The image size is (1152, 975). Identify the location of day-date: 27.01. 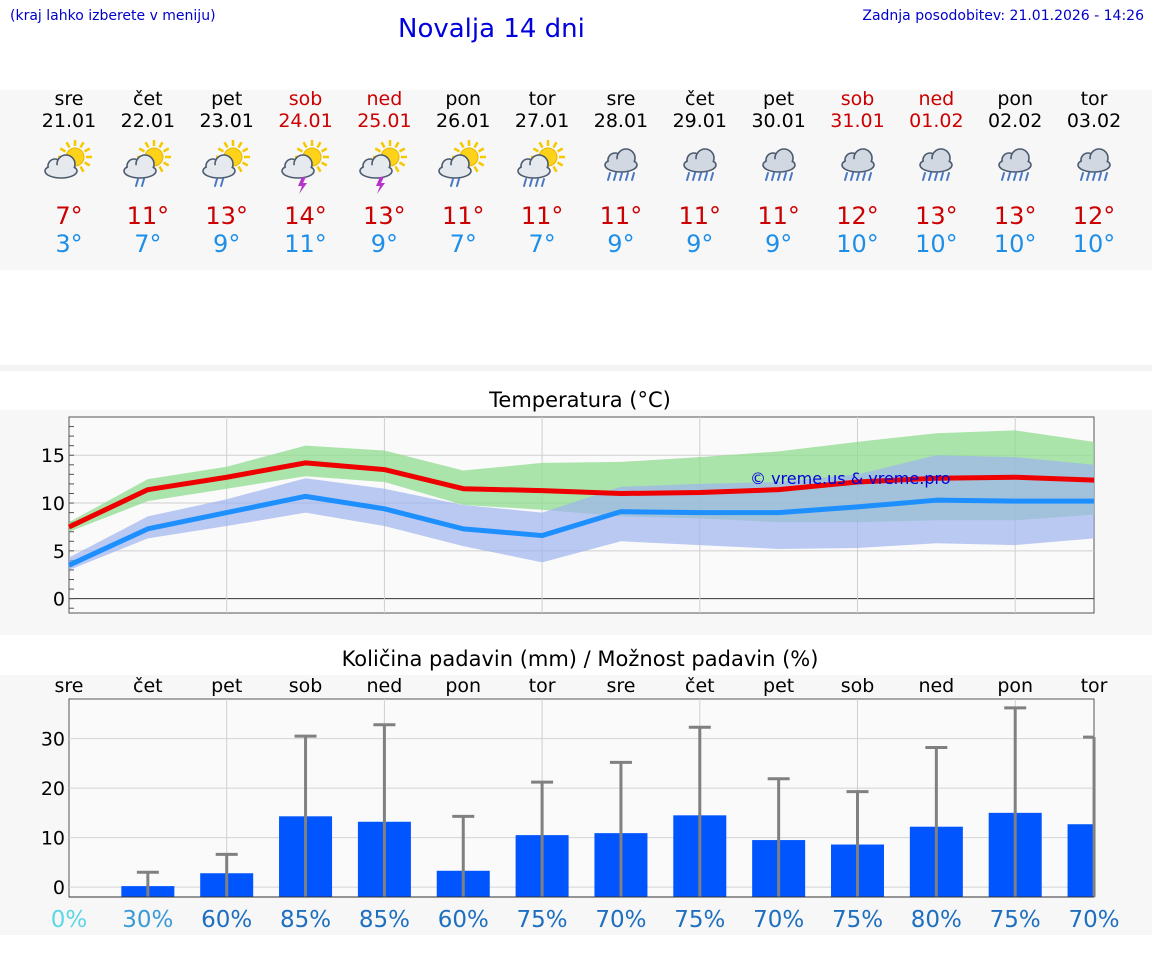
(542, 121).